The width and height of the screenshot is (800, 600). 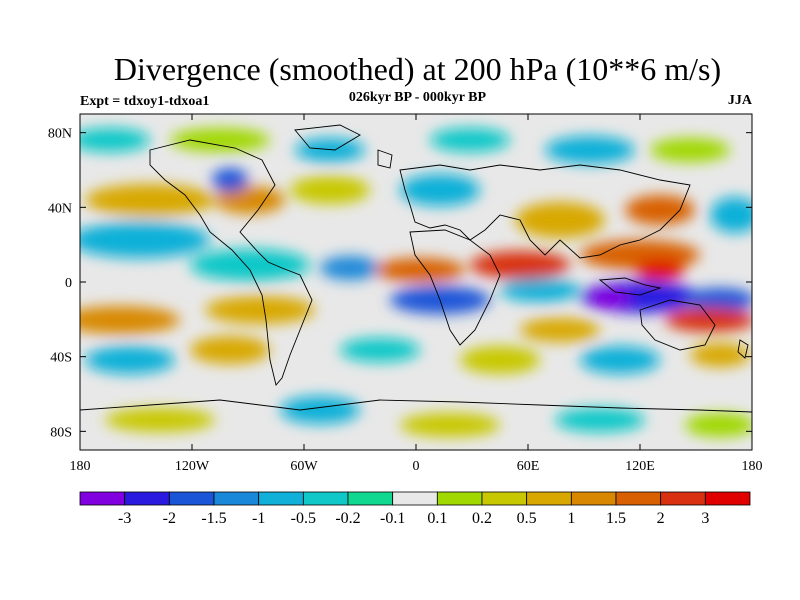 What do you see at coordinates (616, 518) in the screenshot?
I see `colorbar-label: 1.5` at bounding box center [616, 518].